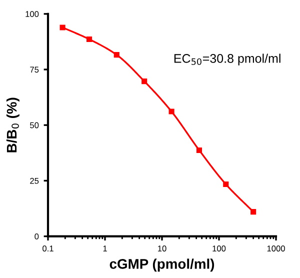 The image size is (300, 278). Describe the element at coordinates (34, 69) in the screenshot. I see `y-tick-label: 75` at that location.